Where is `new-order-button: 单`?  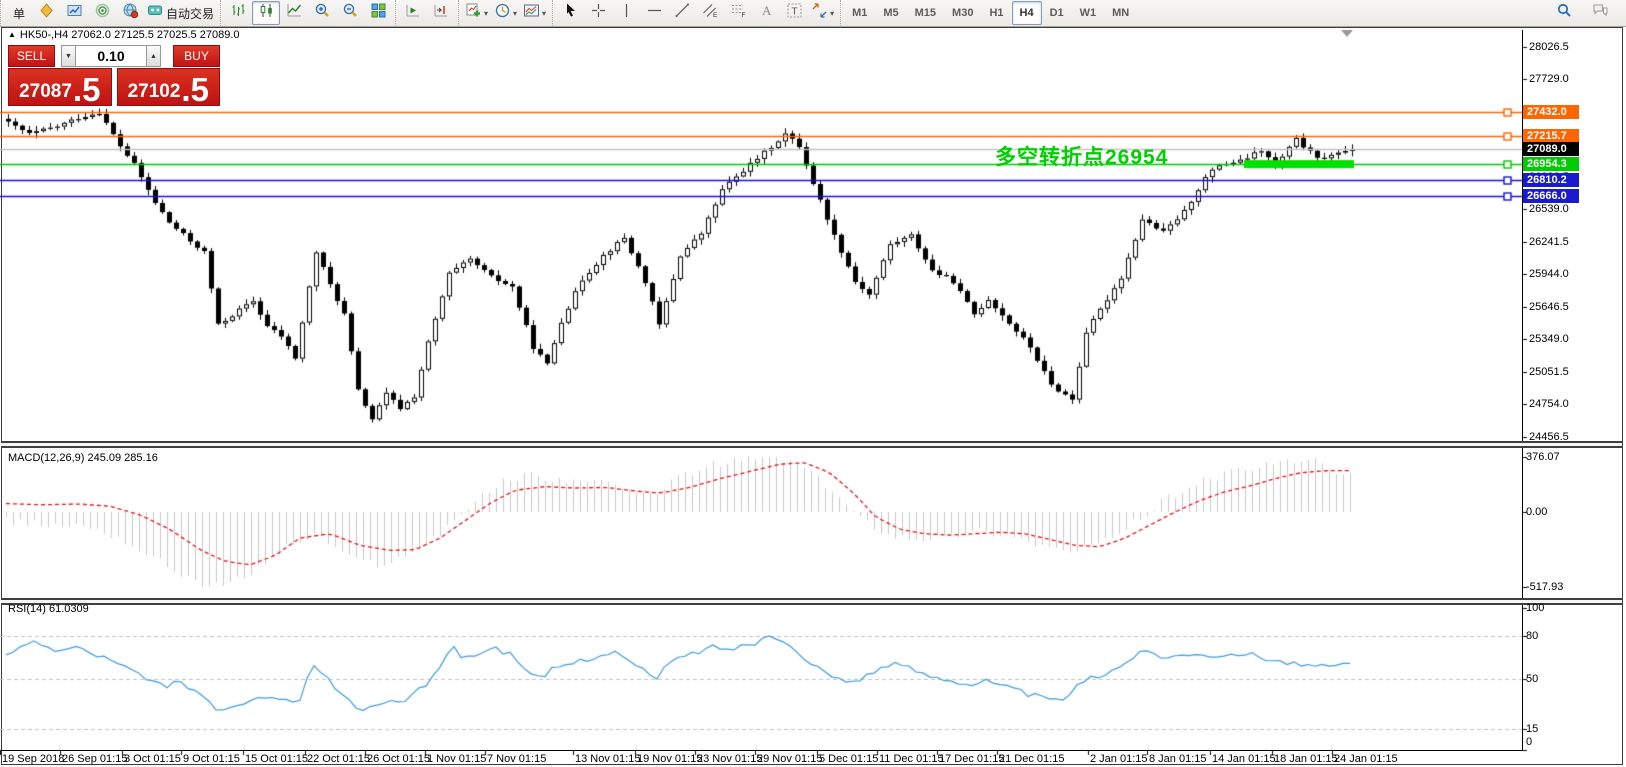 new-order-button: 单 is located at coordinates (18, 13).